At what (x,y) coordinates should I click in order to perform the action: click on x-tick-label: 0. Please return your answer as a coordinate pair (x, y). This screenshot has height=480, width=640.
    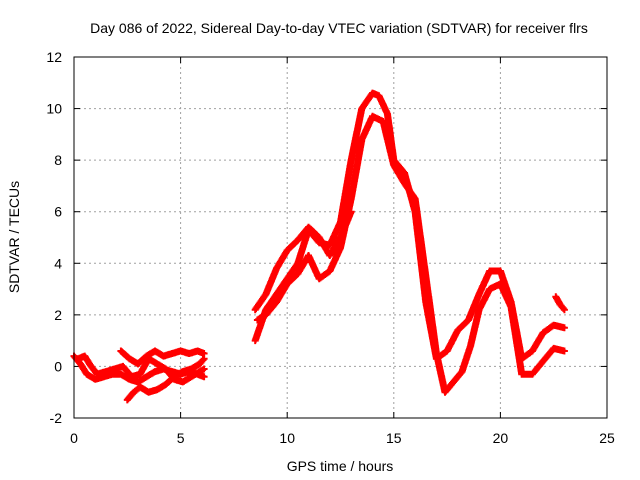
    Looking at the image, I should click on (74, 438).